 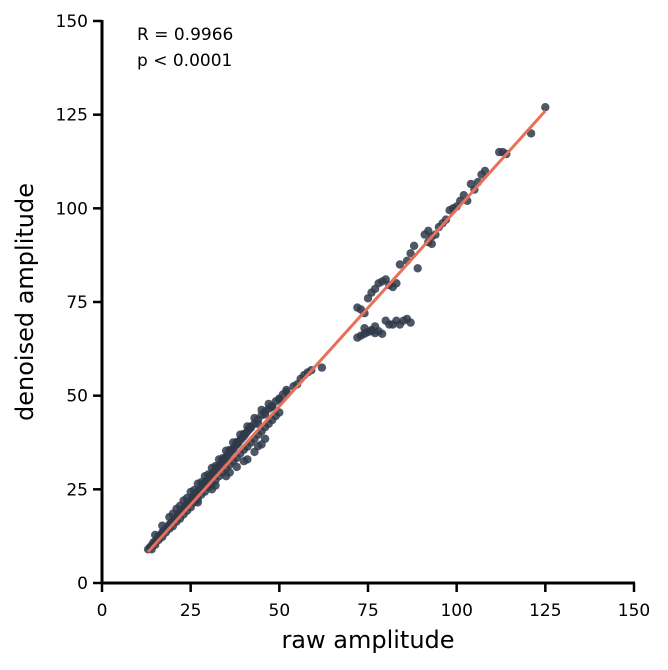 I want to click on y-tick-label: 125, so click(x=72, y=116).